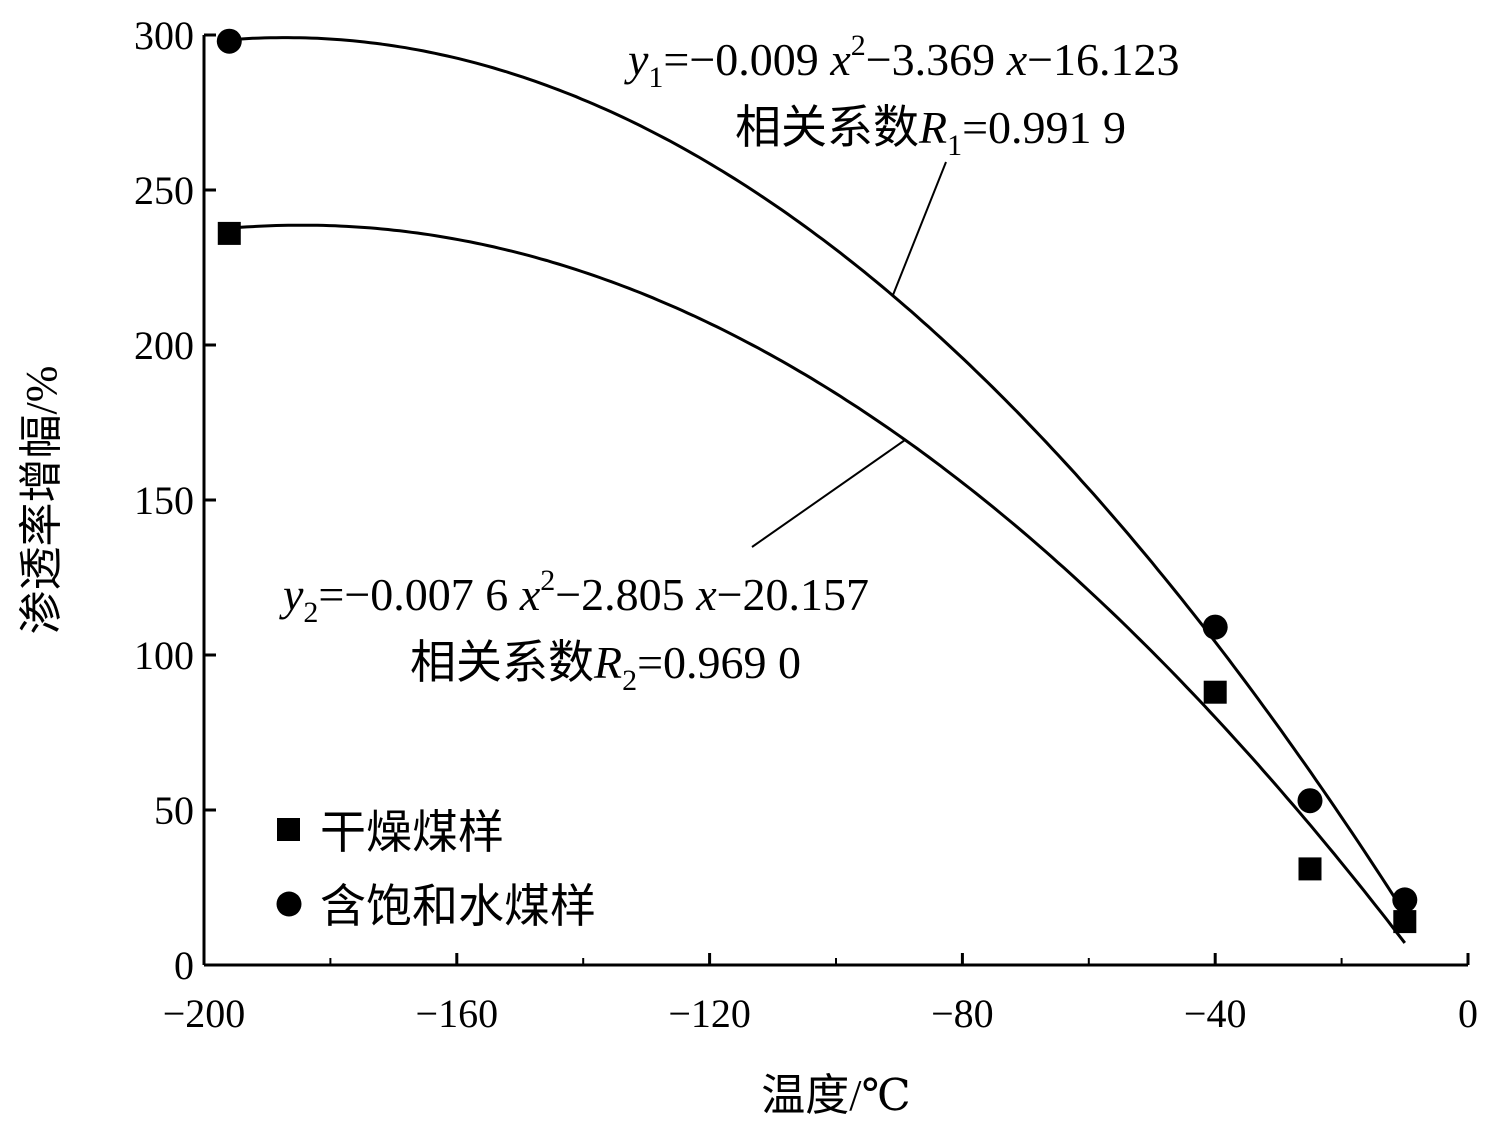 The height and width of the screenshot is (1130, 1486). What do you see at coordinates (458, 906) in the screenshot?
I see `legend-label-saturated: 含饱和水煤样` at bounding box center [458, 906].